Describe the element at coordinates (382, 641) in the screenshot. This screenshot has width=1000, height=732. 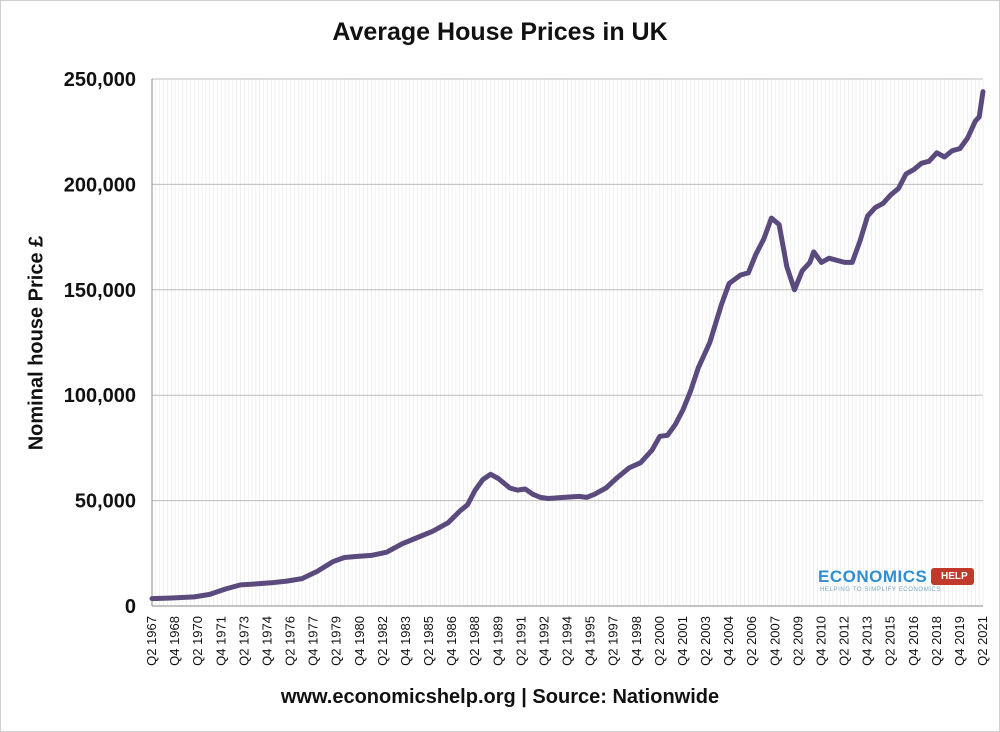
I see `x-tick-label: Q2 1982` at that location.